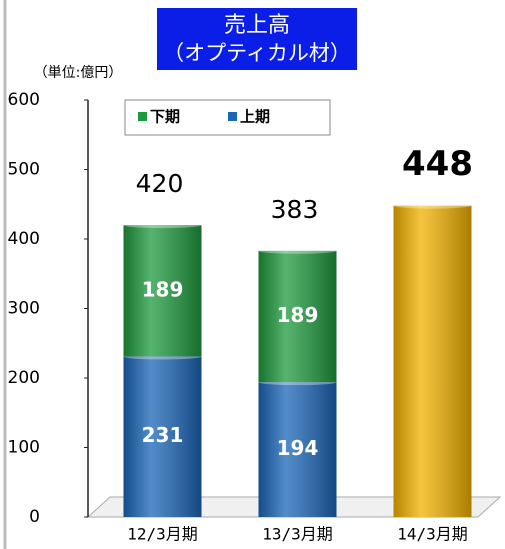 This screenshot has width=505, height=549. I want to click on x-tick-label: 12/3月期, so click(162, 534).